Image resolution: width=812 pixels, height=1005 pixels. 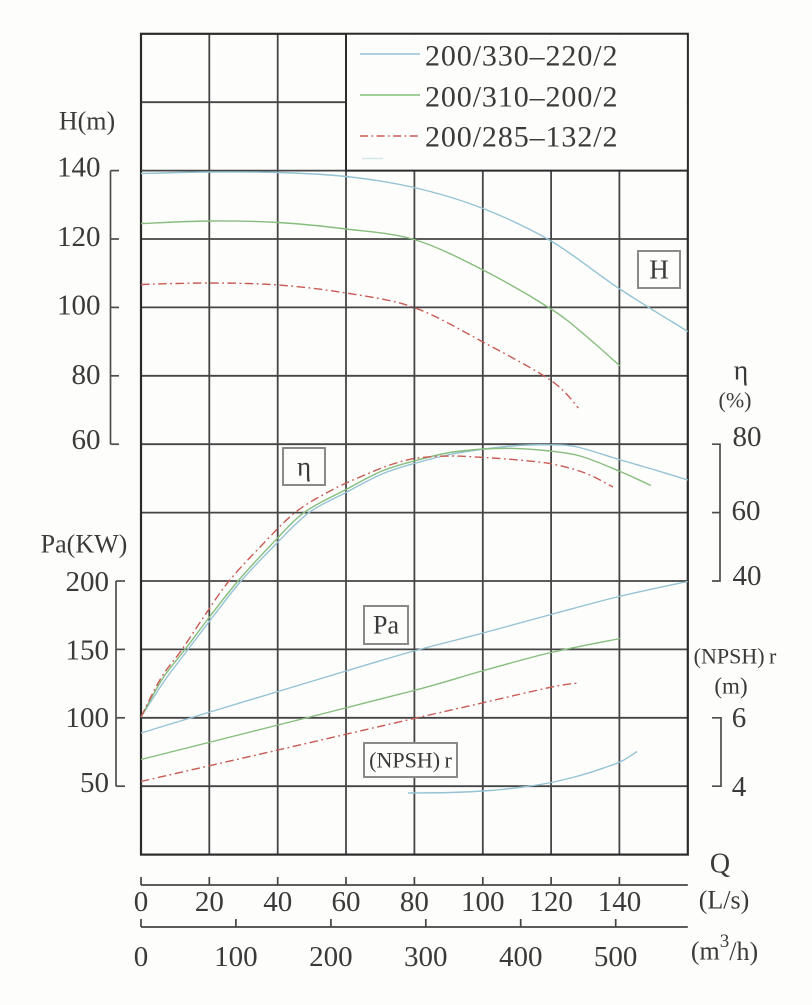 What do you see at coordinates (739, 787) in the screenshot?
I see `svg-text: 4` at bounding box center [739, 787].